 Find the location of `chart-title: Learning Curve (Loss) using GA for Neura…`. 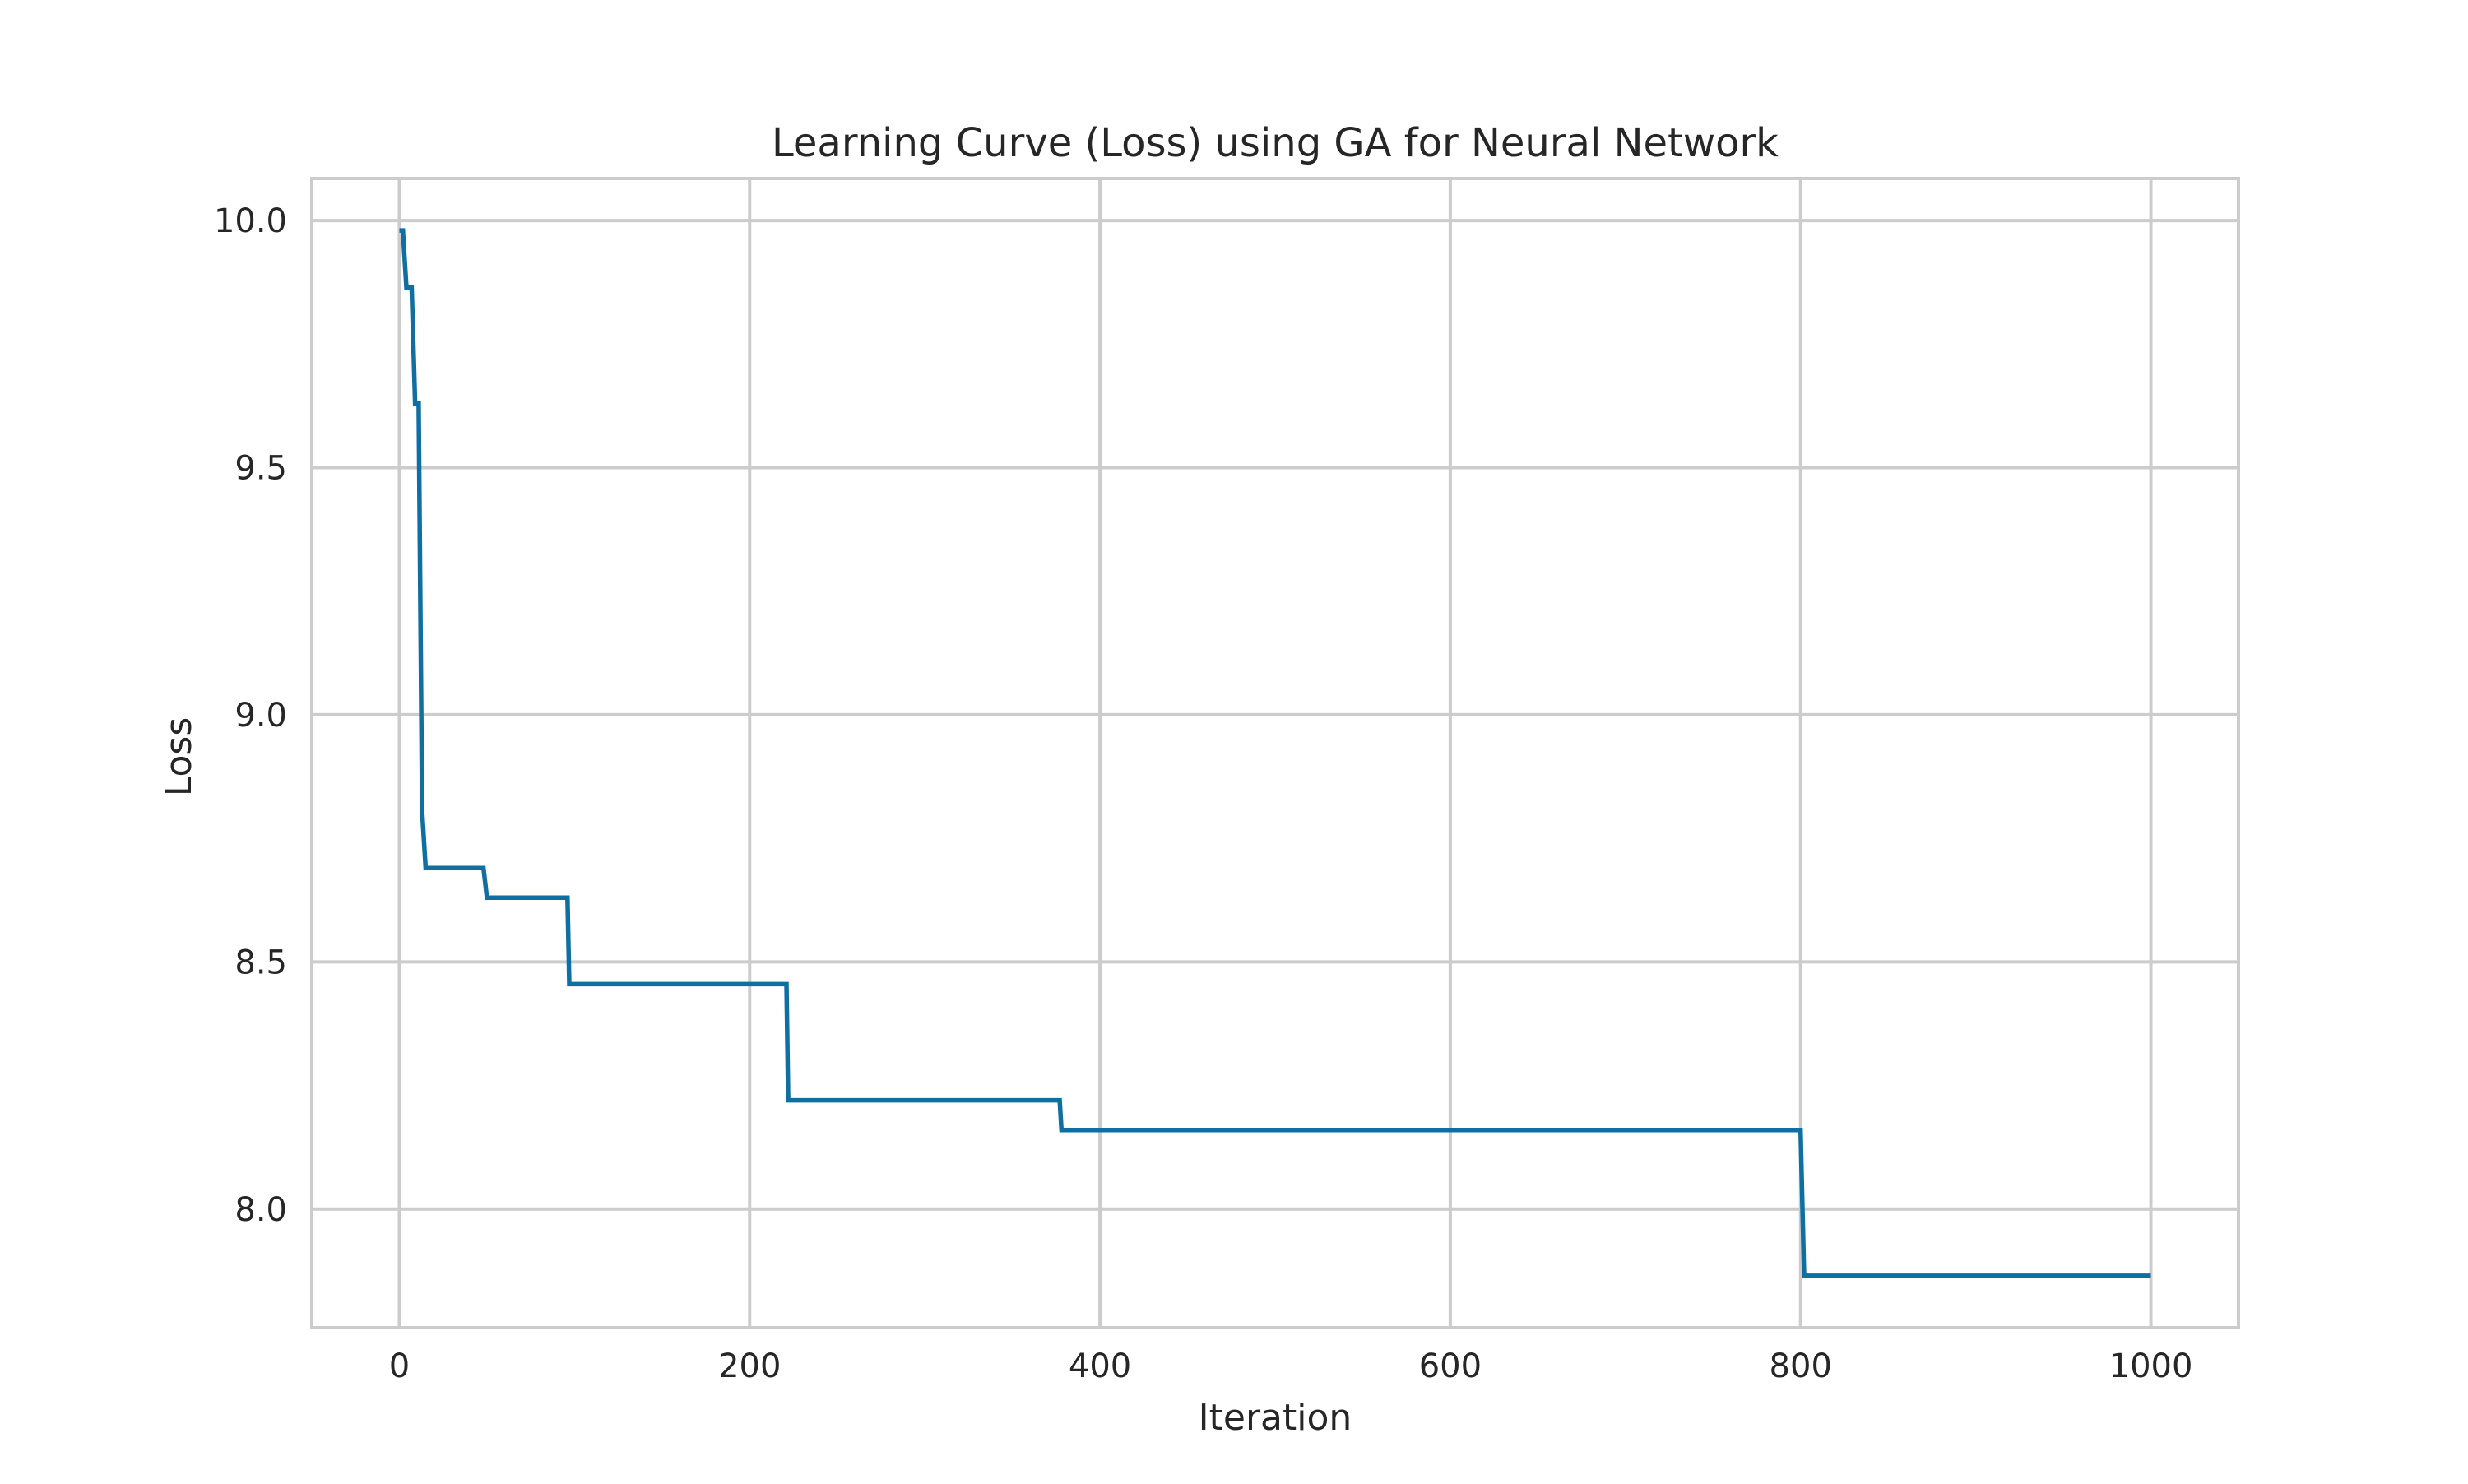

chart-title: Learning Curve (Loss) using GA for Neura… is located at coordinates (1275, 143).